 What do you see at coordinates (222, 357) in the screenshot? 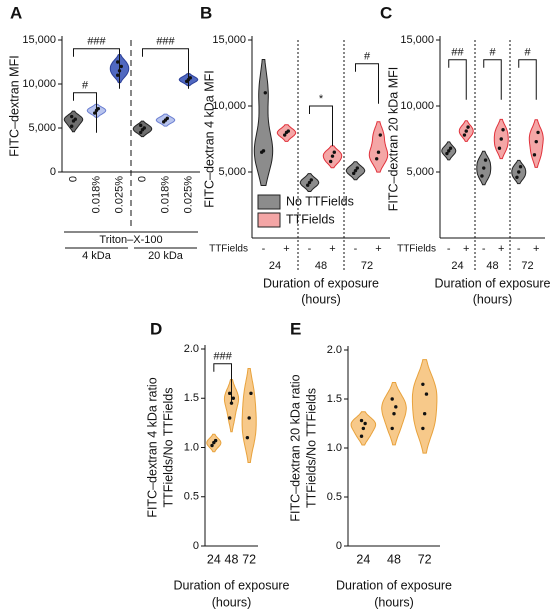
I see `significance-label: ###` at bounding box center [222, 357].